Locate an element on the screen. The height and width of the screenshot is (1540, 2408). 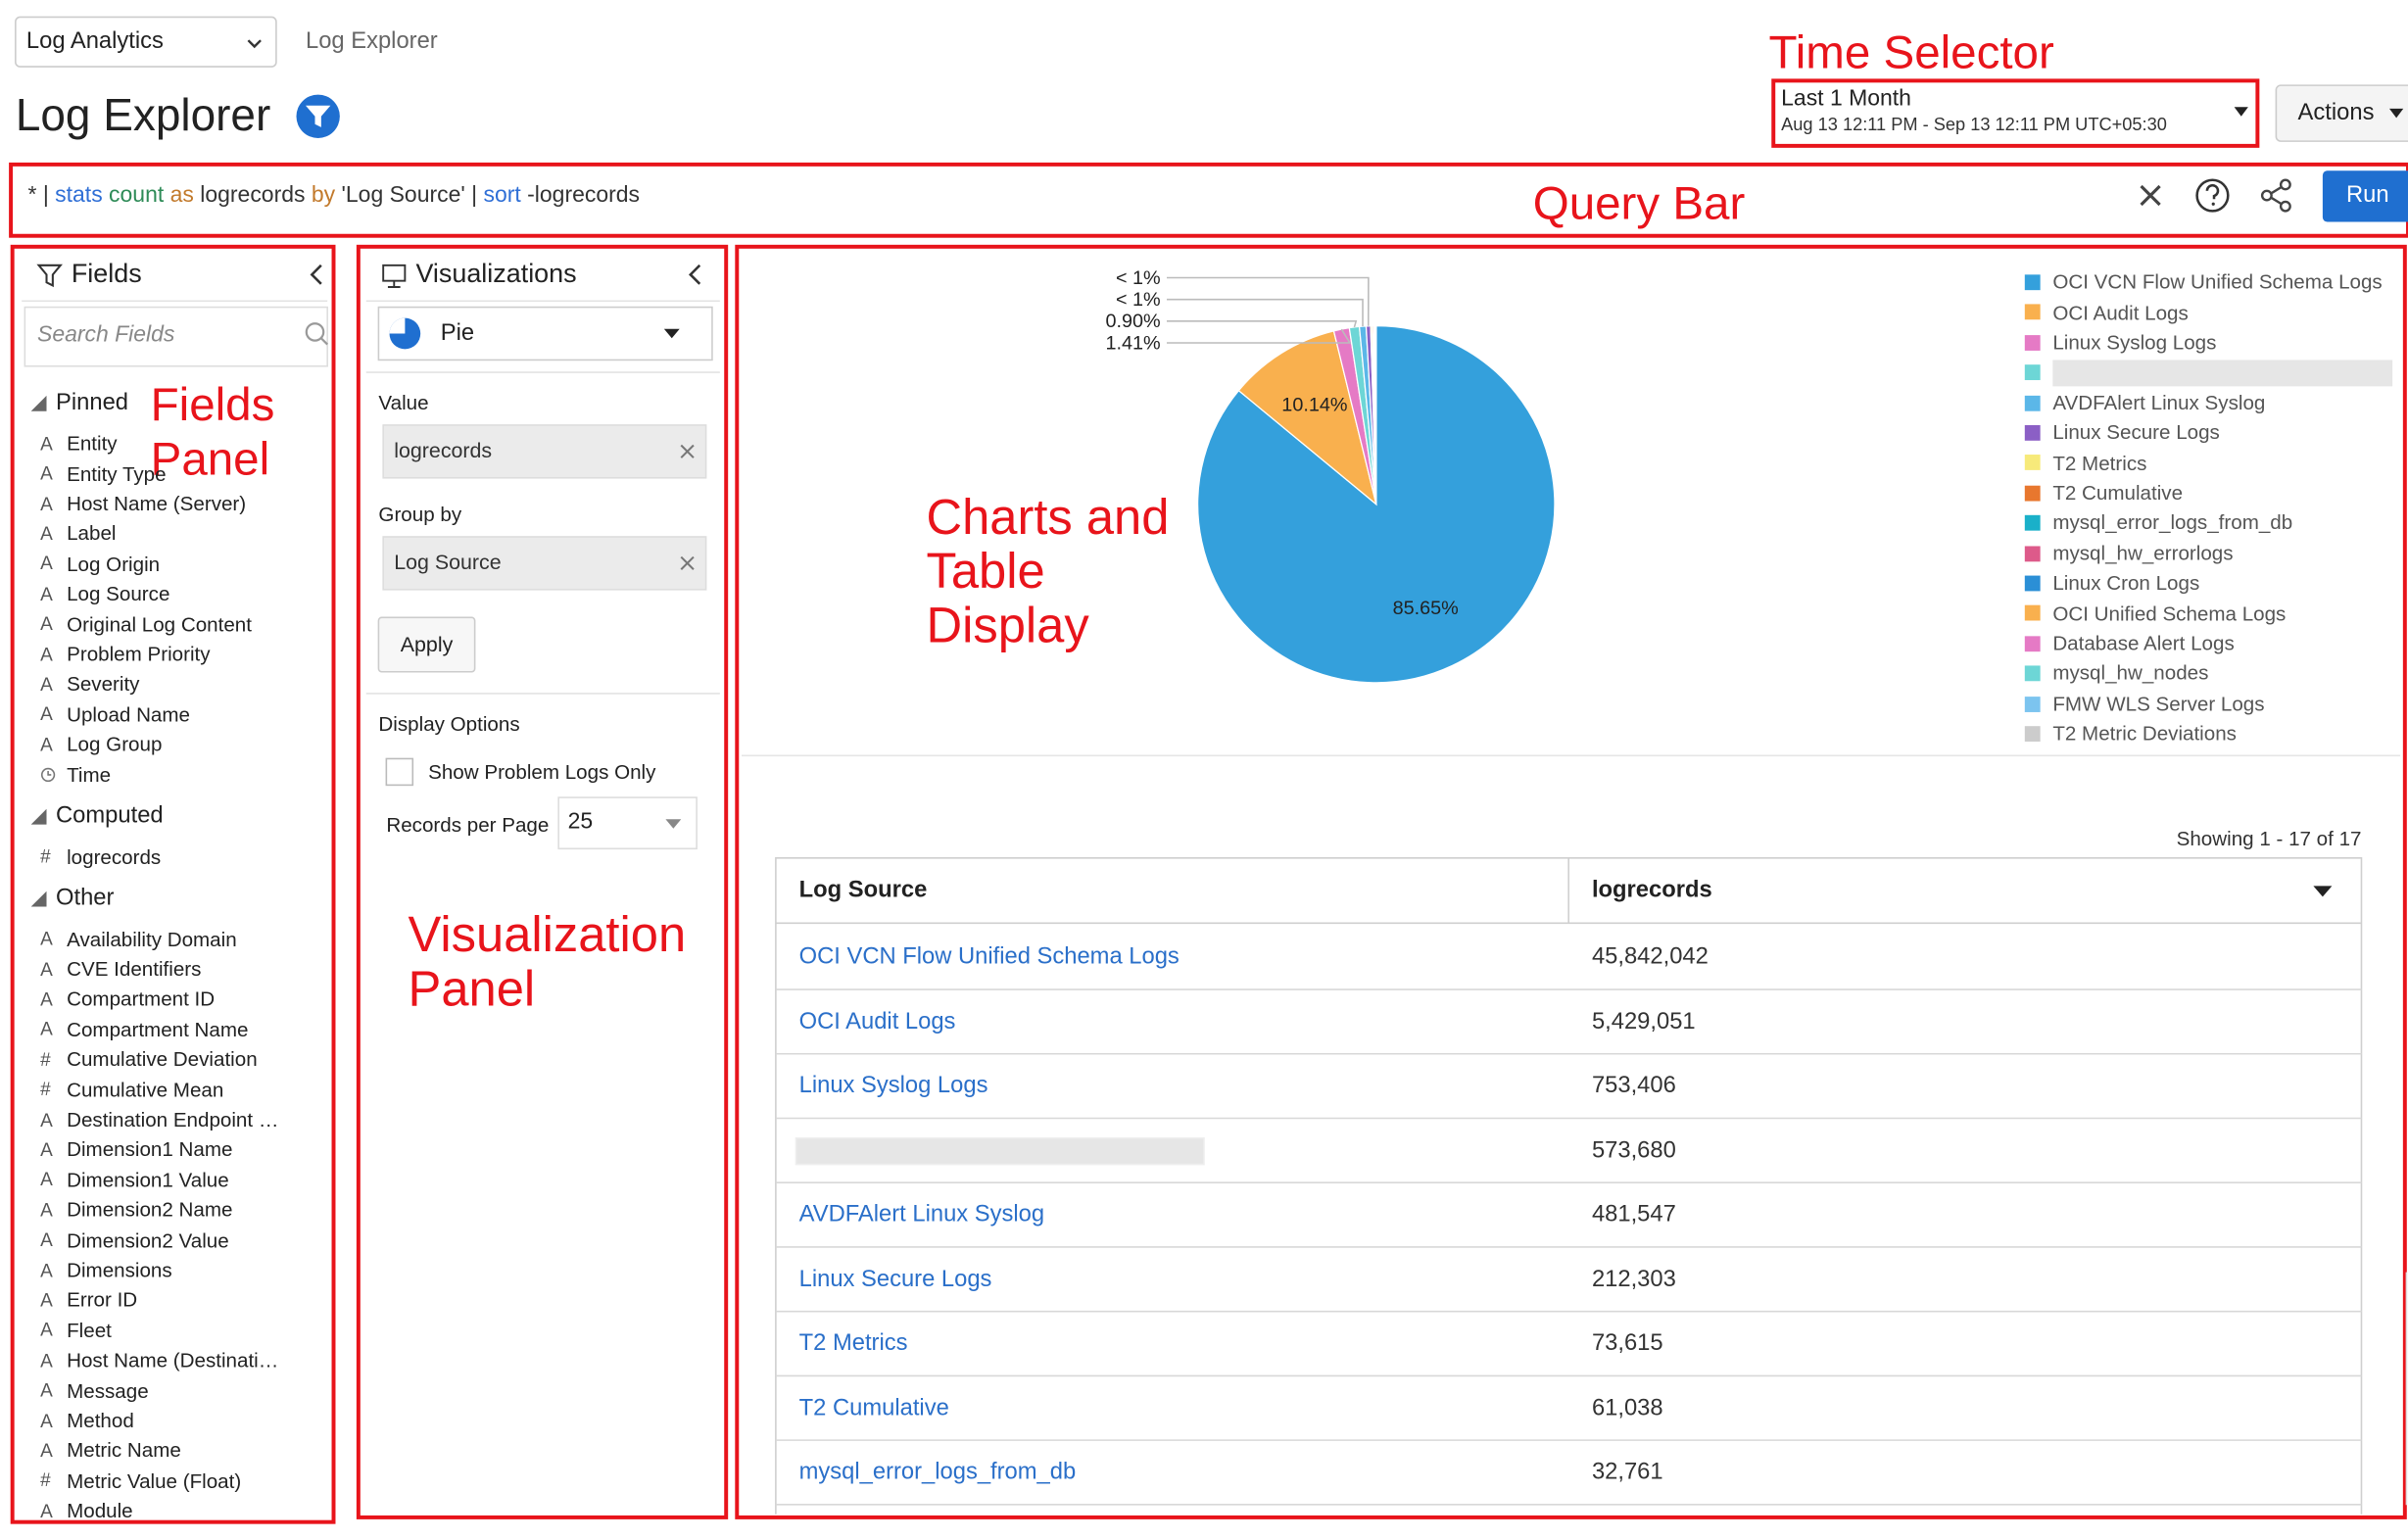
share-icon is located at coordinates (2275, 195).